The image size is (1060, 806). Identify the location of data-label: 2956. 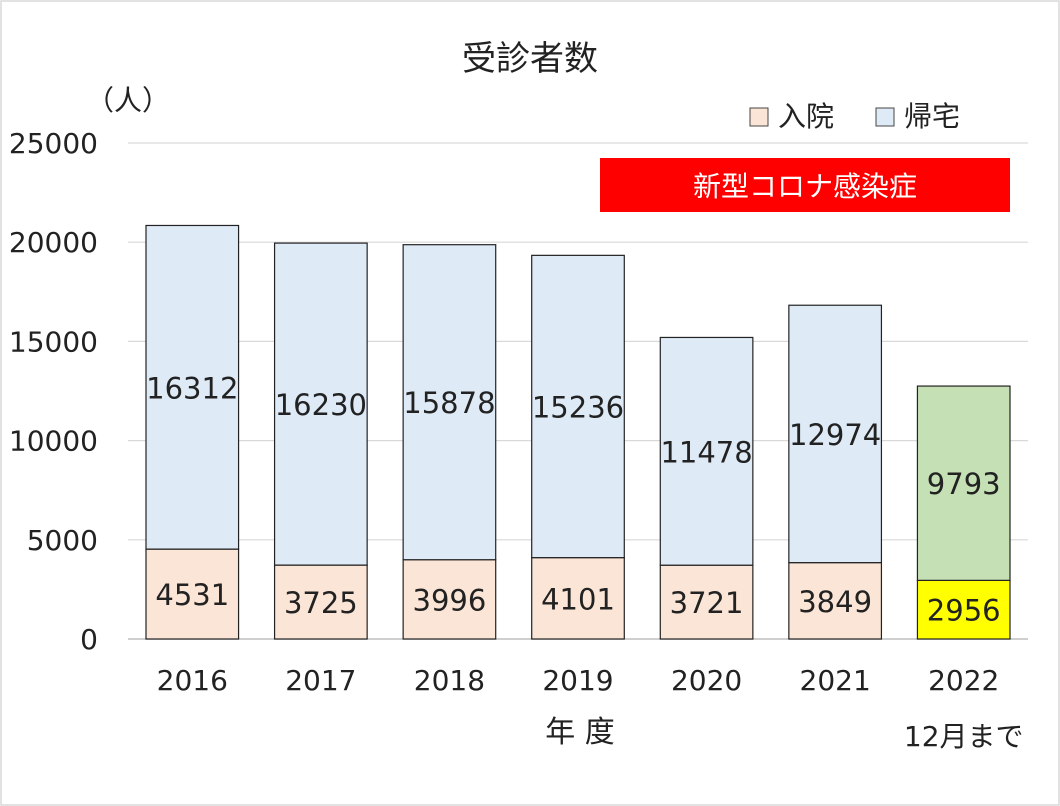
(964, 611).